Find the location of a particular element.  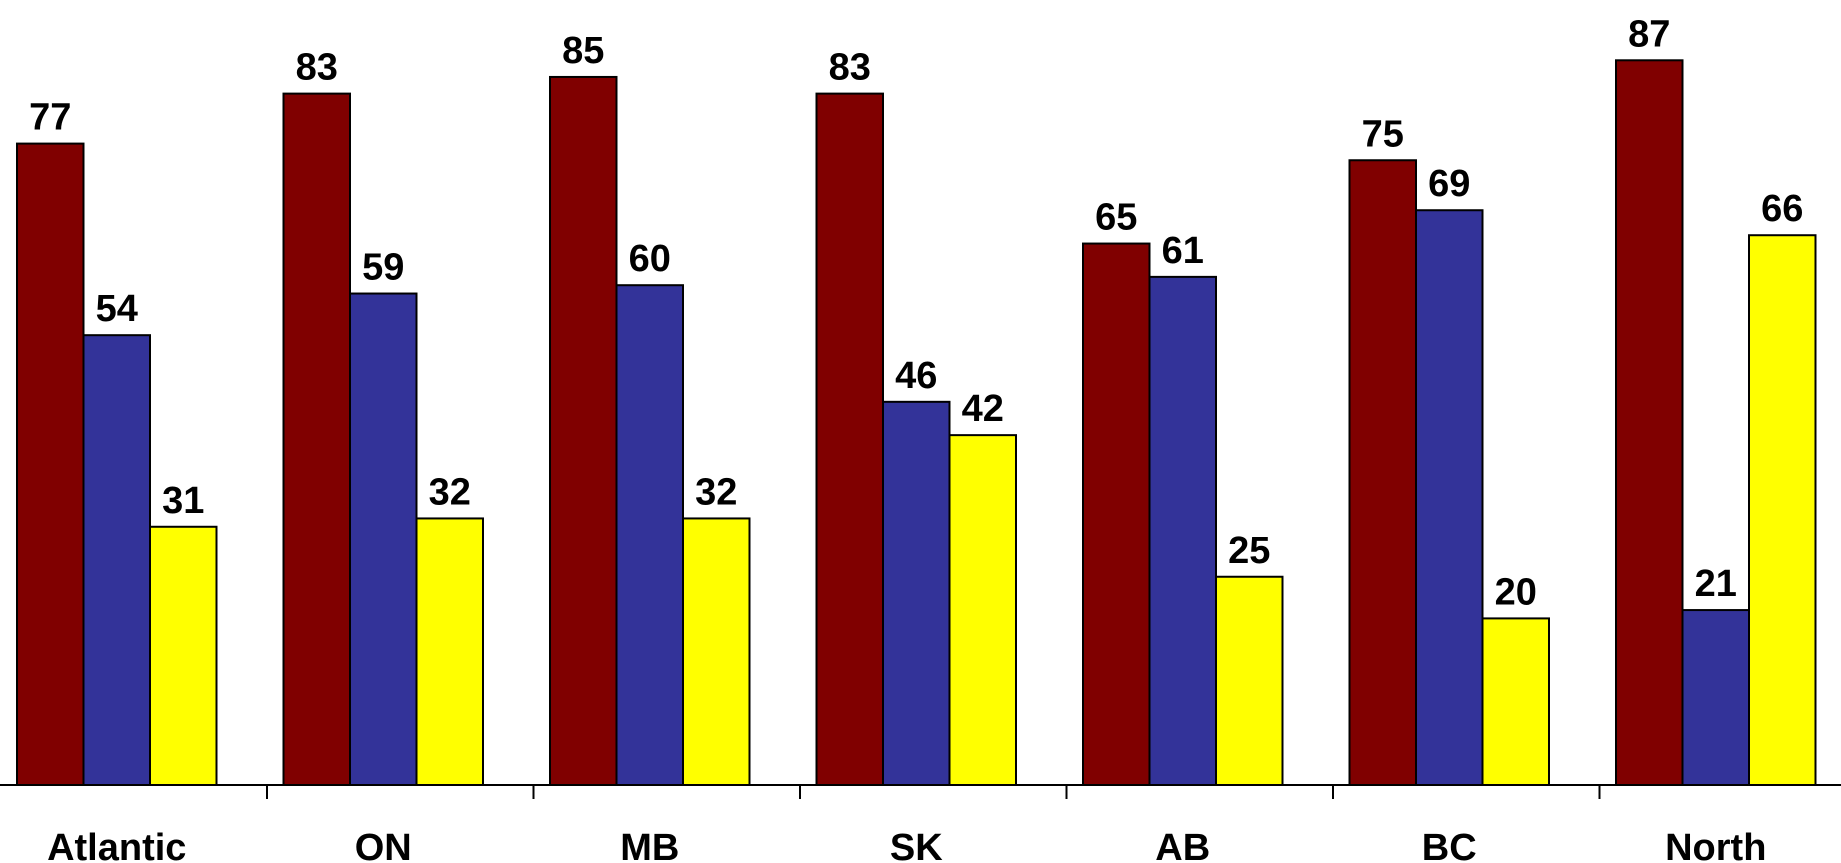

bar-series2-bc is located at coordinates (1449, 498).